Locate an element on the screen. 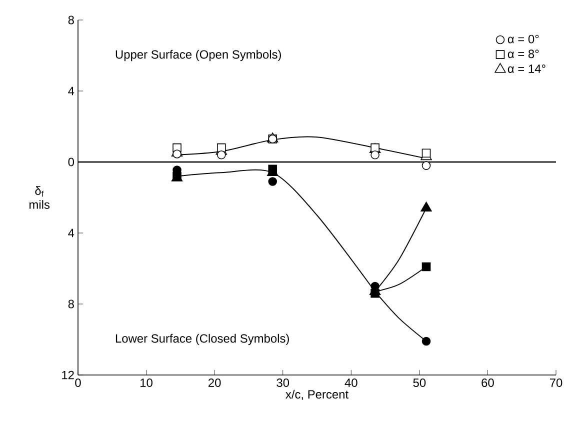 Image resolution: width=573 pixels, height=421 pixels. x-axis-title: x/c, Percent is located at coordinates (317, 395).